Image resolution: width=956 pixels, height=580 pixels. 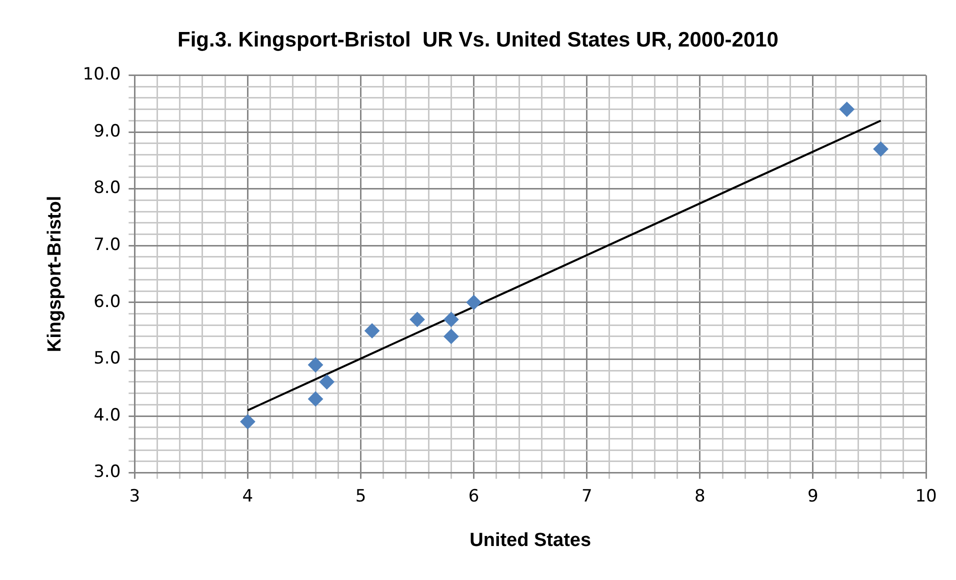 What do you see at coordinates (107, 358) in the screenshot?
I see `y-tick-label: 5.0` at bounding box center [107, 358].